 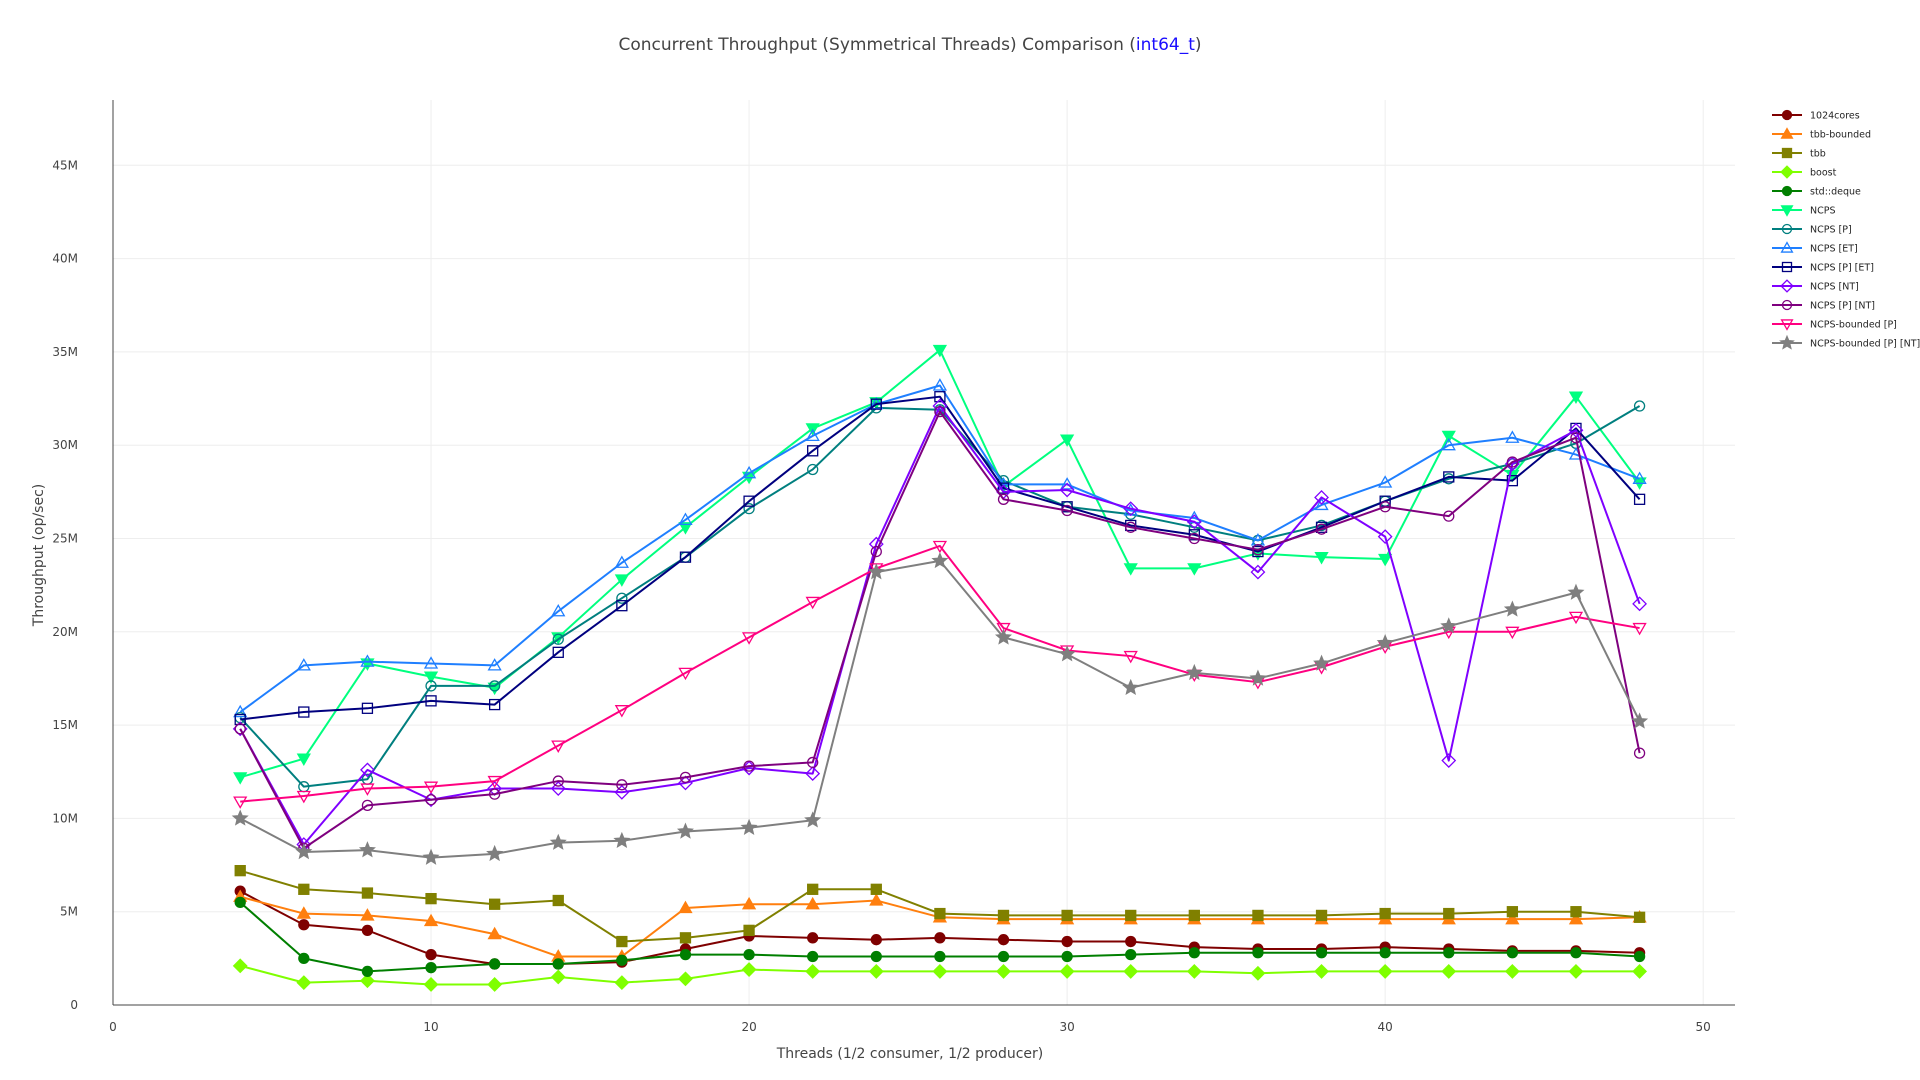 What do you see at coordinates (65, 445) in the screenshot?
I see `y-tick-label: 30M` at bounding box center [65, 445].